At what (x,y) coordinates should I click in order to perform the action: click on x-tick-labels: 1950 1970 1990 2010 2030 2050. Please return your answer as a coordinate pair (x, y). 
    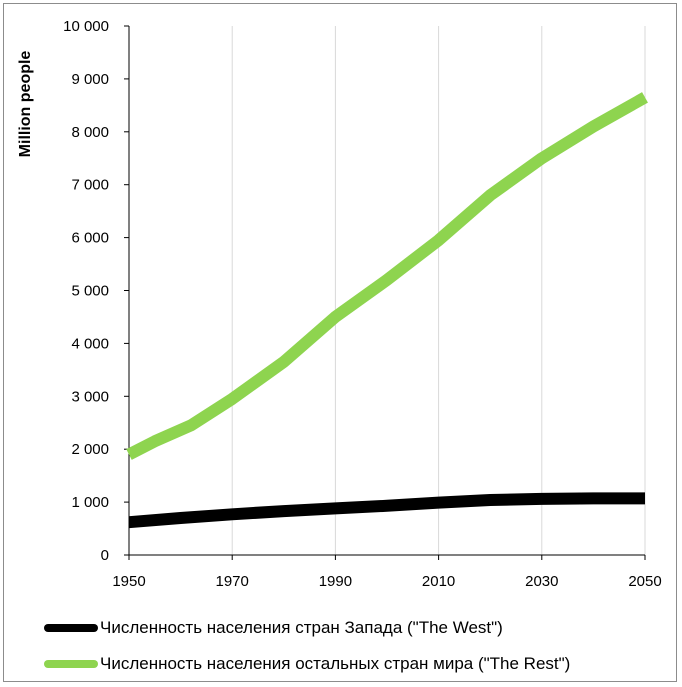
    Looking at the image, I should click on (386, 581).